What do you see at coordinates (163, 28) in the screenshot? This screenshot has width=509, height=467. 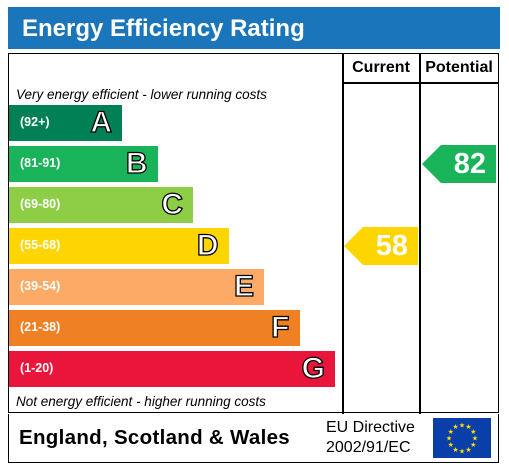 I see `chart-title: Energy Efficiency Rating` at bounding box center [163, 28].